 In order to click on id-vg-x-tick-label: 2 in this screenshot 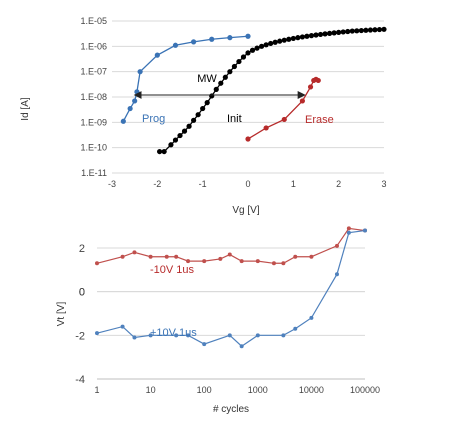, I will do `click(338, 184)`.